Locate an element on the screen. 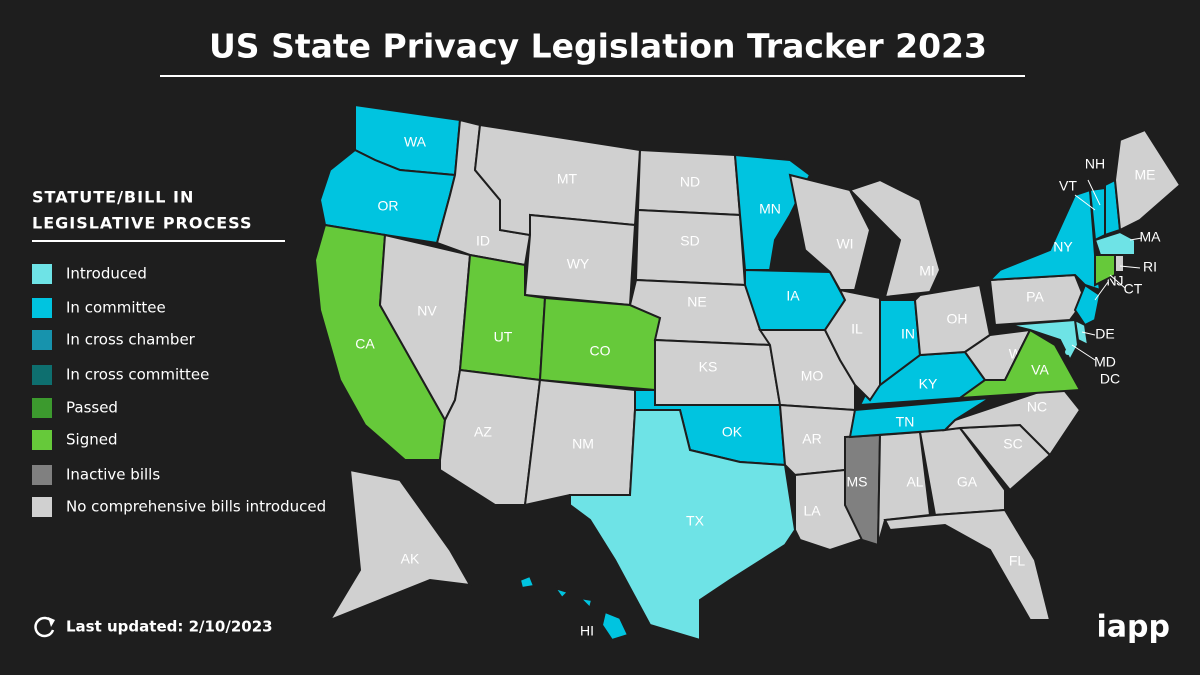  state-label: TX is located at coordinates (695, 521).